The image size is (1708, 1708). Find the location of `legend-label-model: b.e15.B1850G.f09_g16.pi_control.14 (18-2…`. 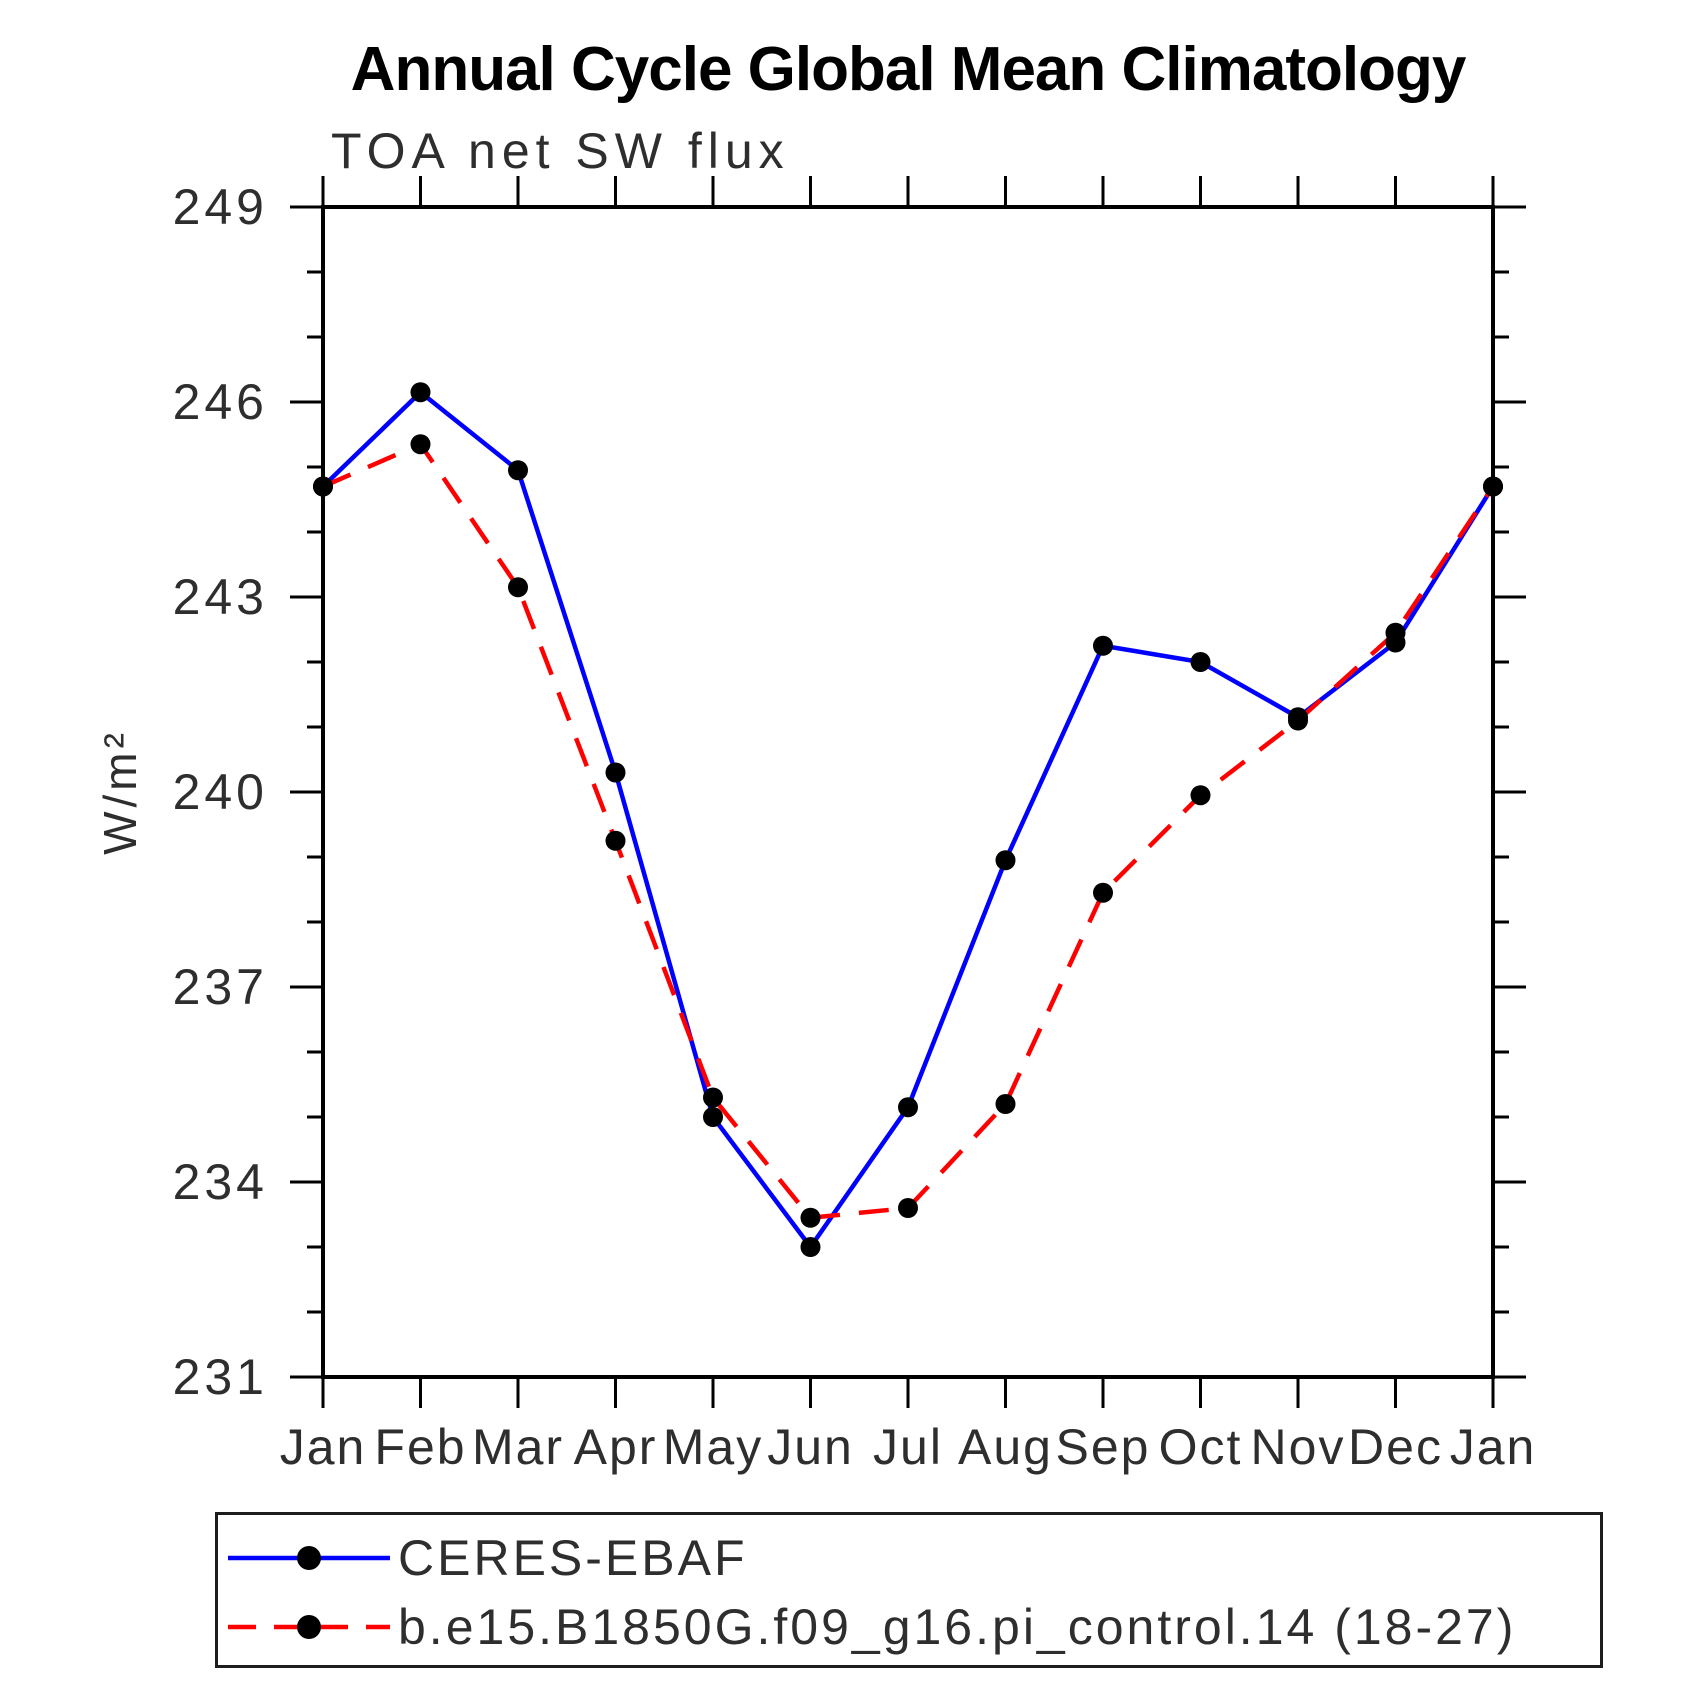

legend-label-model: b.e15.B1850G.f09_g16.pi_control.14 (18-2… is located at coordinates (957, 1626).